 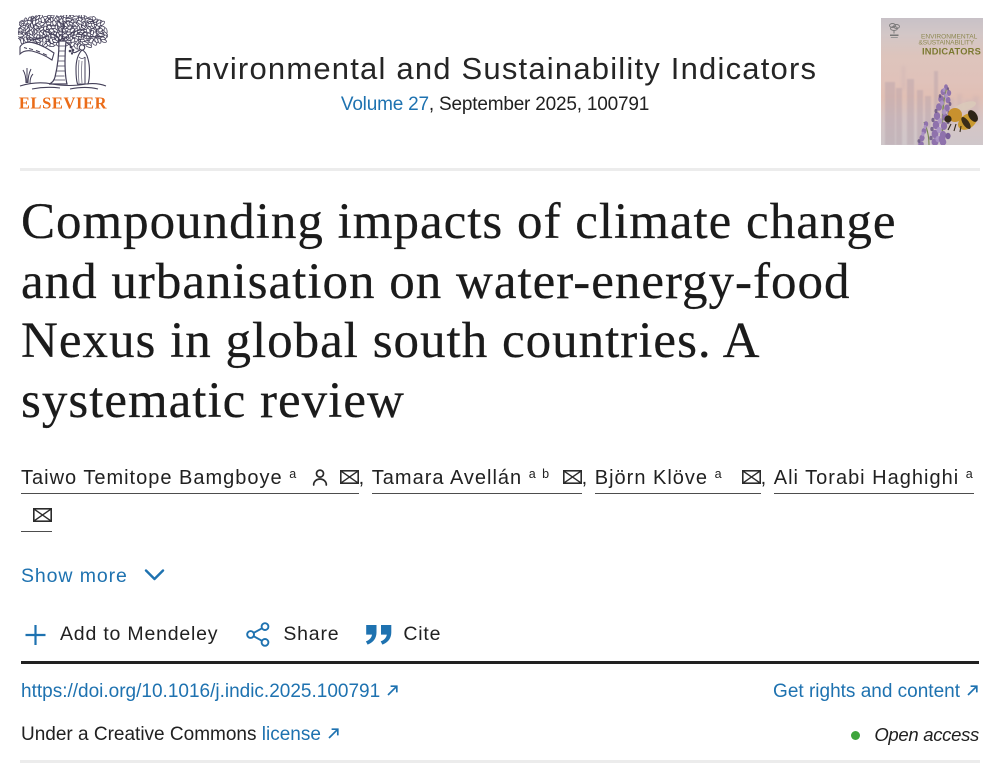 I want to click on svg-text: INDICATORS, so click(x=951, y=52).